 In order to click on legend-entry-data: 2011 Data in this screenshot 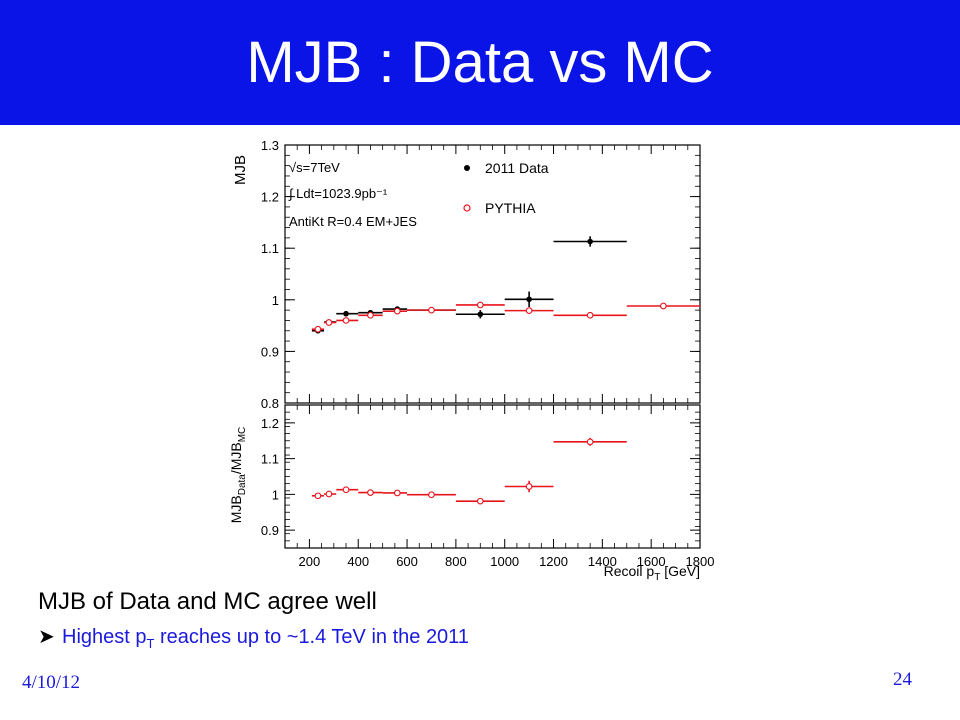, I will do `click(517, 168)`.